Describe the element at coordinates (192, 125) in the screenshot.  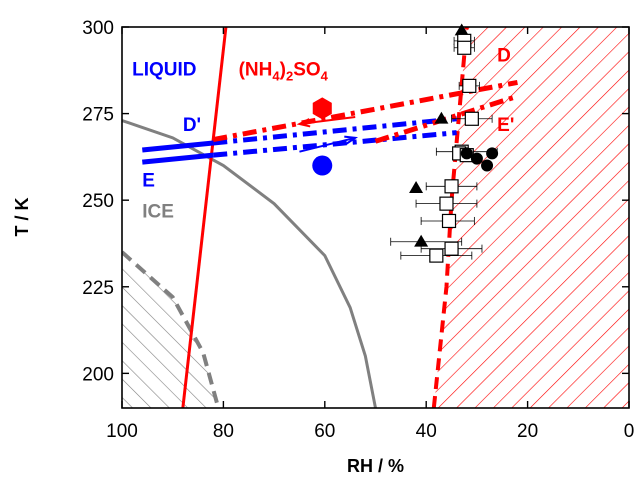
I see `annotation-D-prime: D'` at that location.